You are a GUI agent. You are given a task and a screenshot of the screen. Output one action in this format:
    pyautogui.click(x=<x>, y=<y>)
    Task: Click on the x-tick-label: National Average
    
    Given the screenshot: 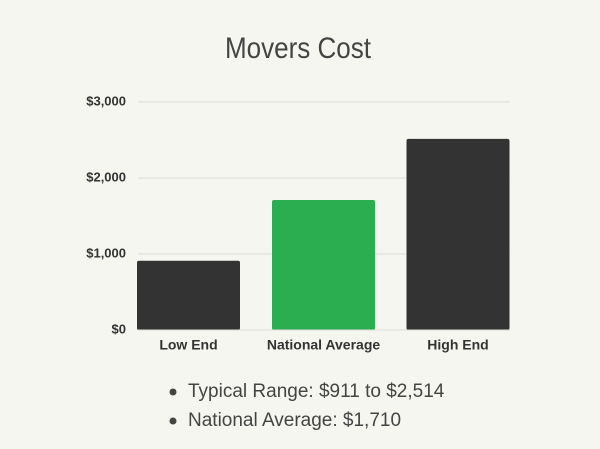 What is the action you would take?
    pyautogui.click(x=324, y=345)
    